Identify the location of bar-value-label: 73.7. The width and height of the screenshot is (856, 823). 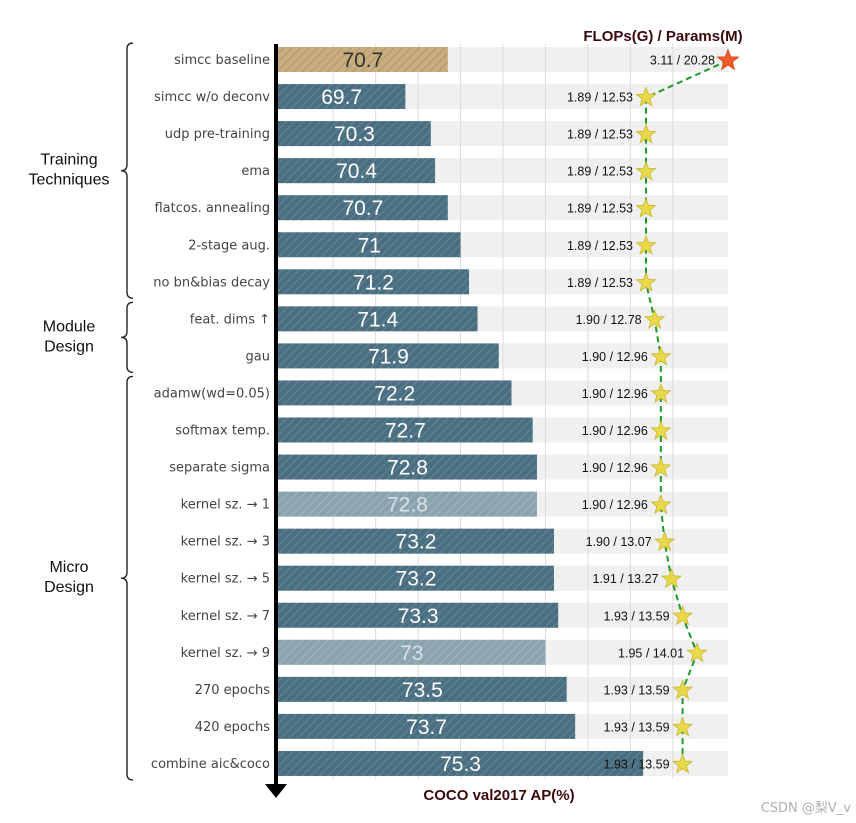
(426, 727).